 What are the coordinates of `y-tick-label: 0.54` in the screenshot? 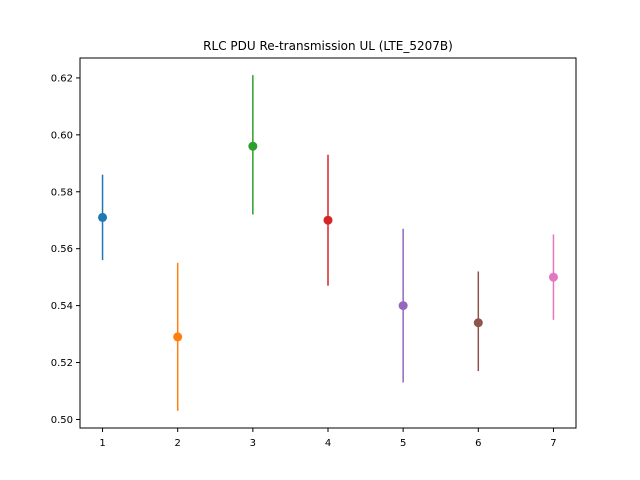 It's located at (62, 306).